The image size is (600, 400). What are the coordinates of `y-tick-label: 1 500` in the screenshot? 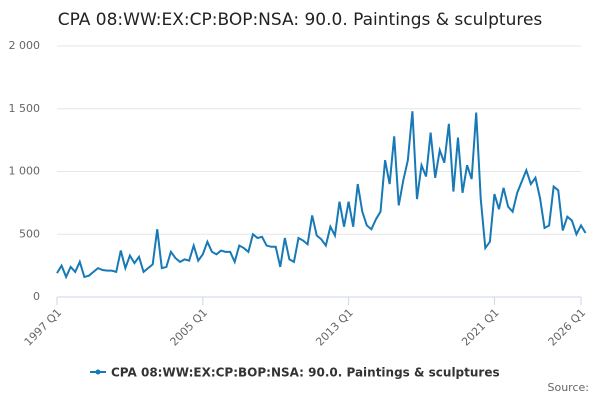 It's located at (25, 108).